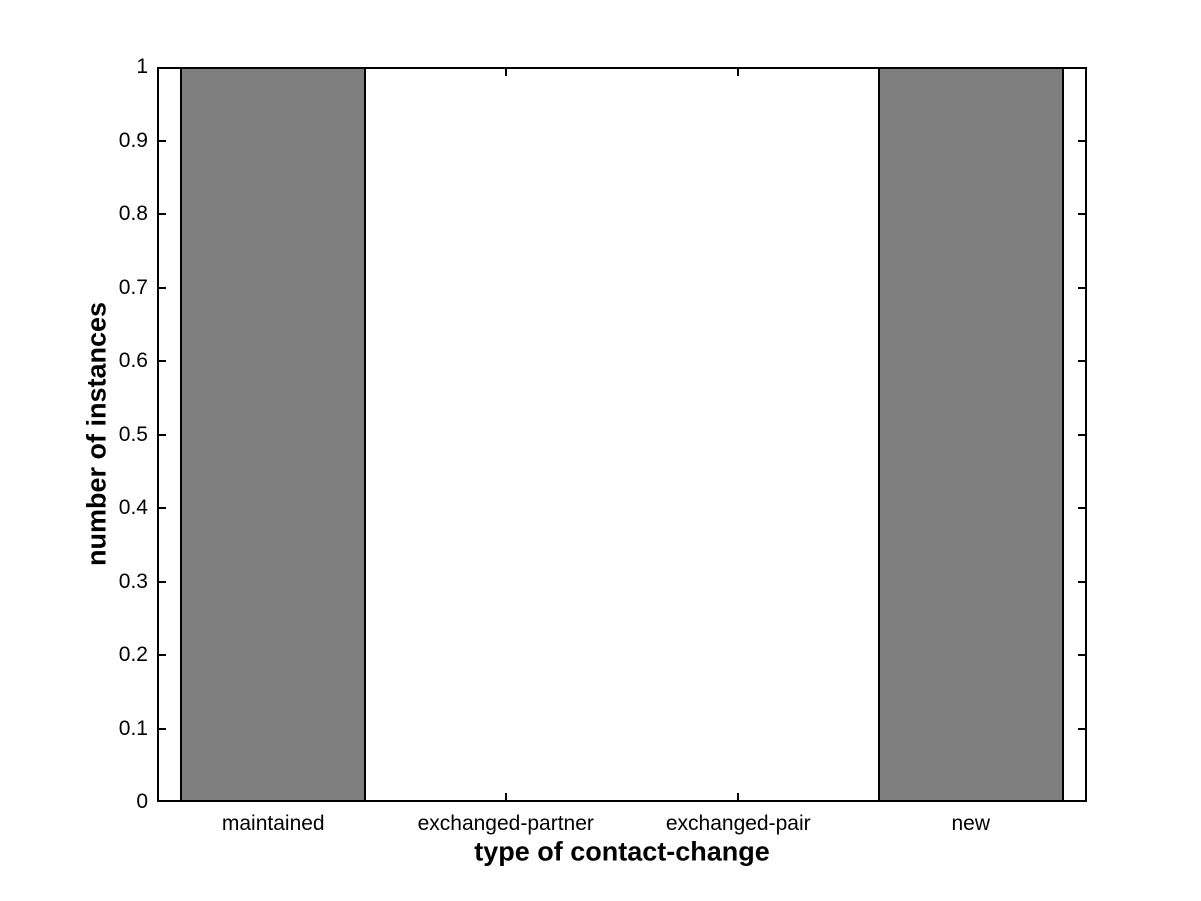 The width and height of the screenshot is (1201, 901). I want to click on y-tick-label: 0.7, so click(133, 287).